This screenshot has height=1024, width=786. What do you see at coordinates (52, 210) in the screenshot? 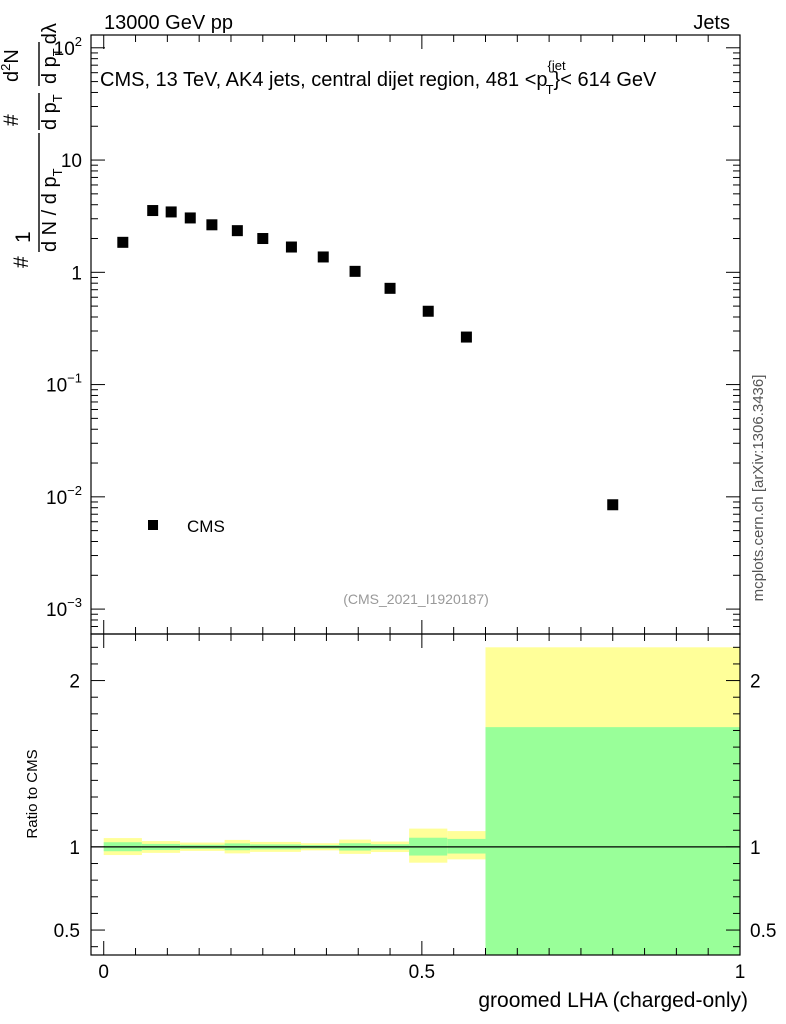
I see `y-label-fraction-denominator: d N / d pT` at bounding box center [52, 210].